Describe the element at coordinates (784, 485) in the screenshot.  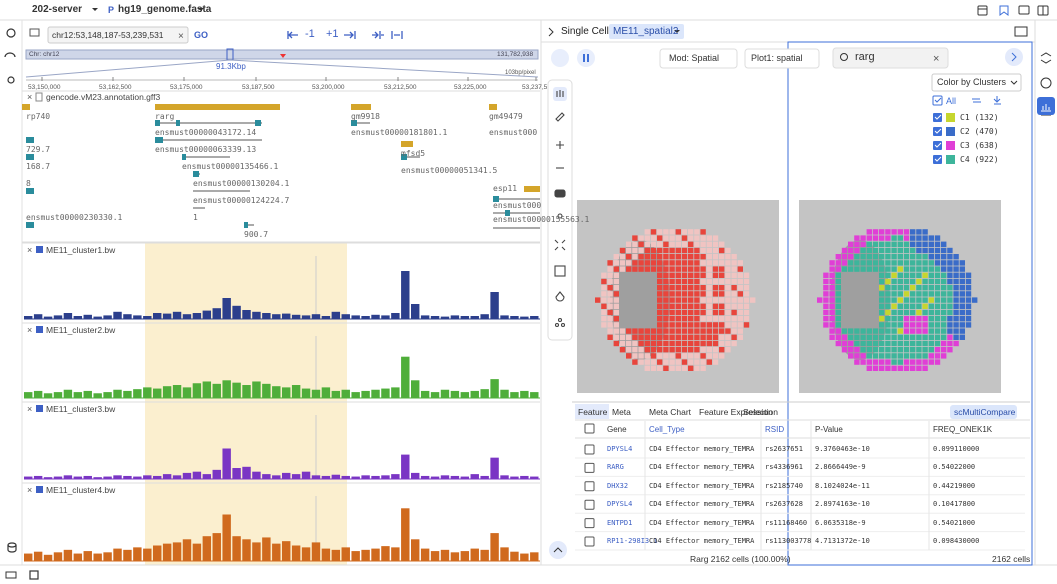
I see `table-cell: rs2185740` at that location.